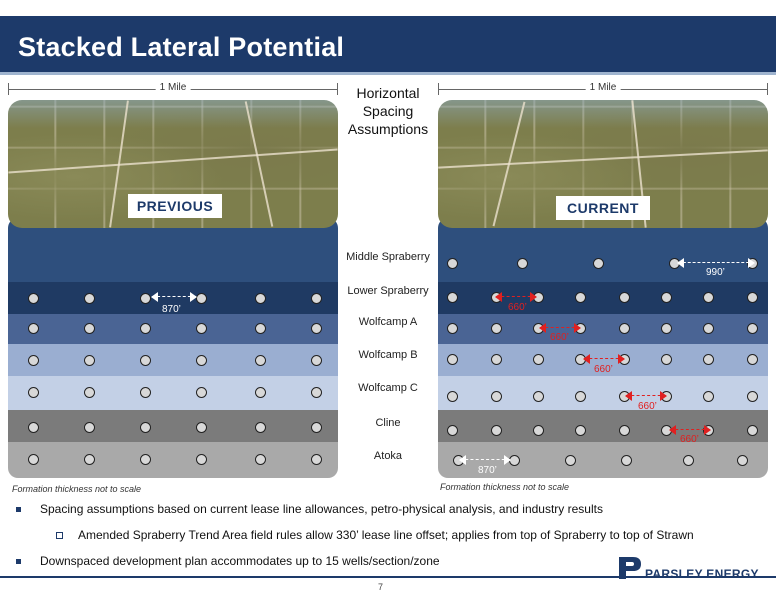 This screenshot has width=776, height=600. I want to click on current-badge: CURRENT, so click(603, 208).